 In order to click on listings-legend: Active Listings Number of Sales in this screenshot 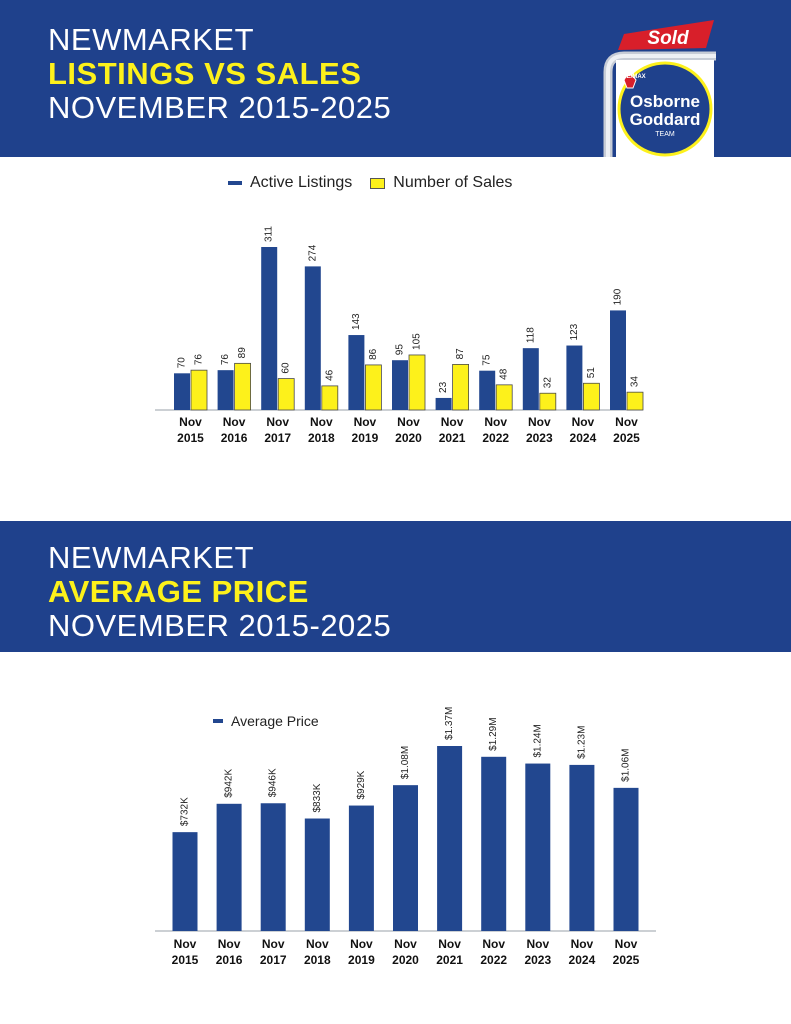, I will do `click(370, 183)`.